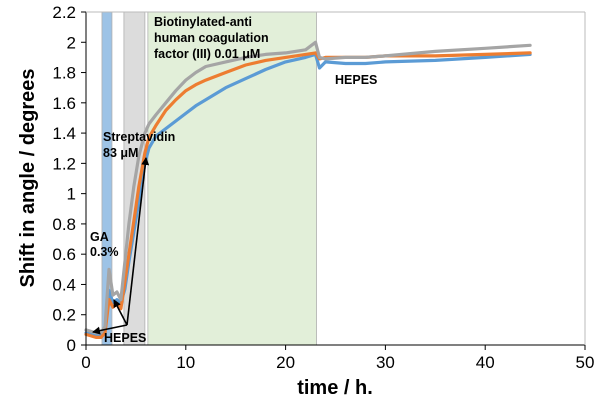 This screenshot has height=416, width=604. I want to click on y-tick-label: 2.2, so click(64, 12).